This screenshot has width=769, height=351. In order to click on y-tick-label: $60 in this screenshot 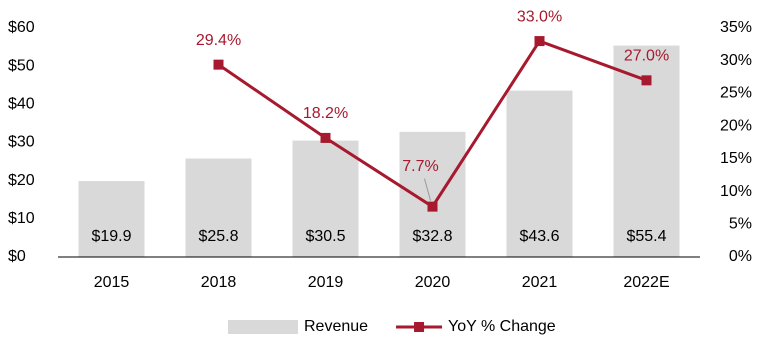, I will do `click(21, 27)`.